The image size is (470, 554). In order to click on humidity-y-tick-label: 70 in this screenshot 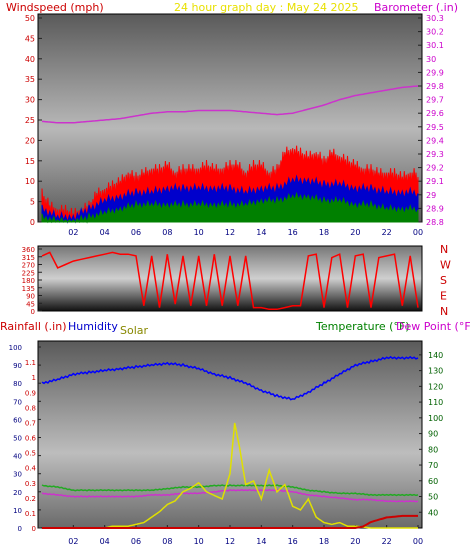, I will do `click(17, 402)`.